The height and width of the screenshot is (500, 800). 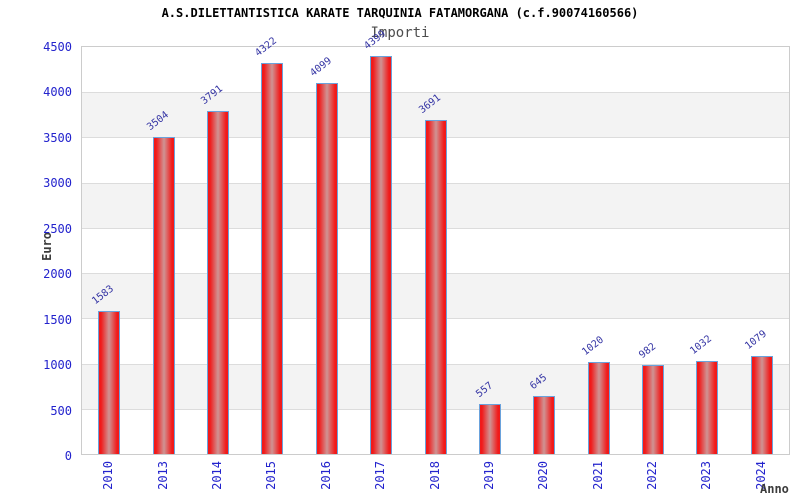 What do you see at coordinates (218, 282) in the screenshot?
I see `bar-2014` at bounding box center [218, 282].